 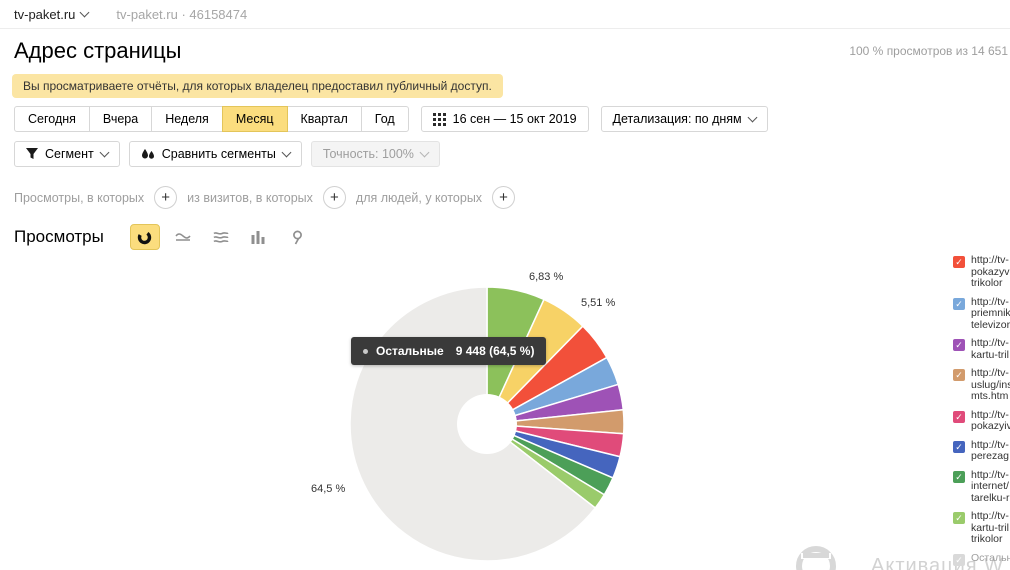 I want to click on date-range-label: 16 сен — 15 окт 2019, so click(x=514, y=119).